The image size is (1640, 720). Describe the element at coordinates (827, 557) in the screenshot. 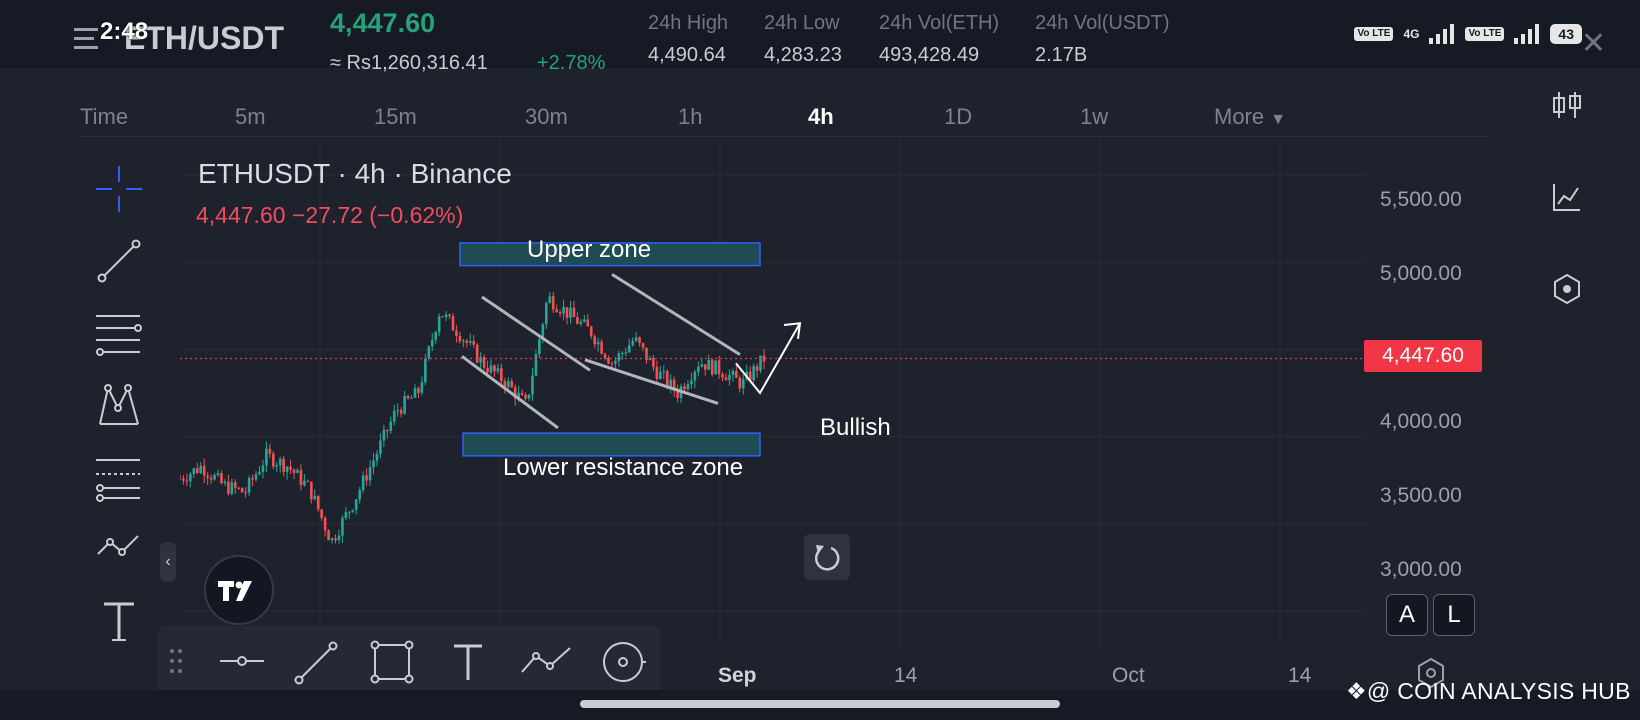

I see `reset-view-button` at that location.